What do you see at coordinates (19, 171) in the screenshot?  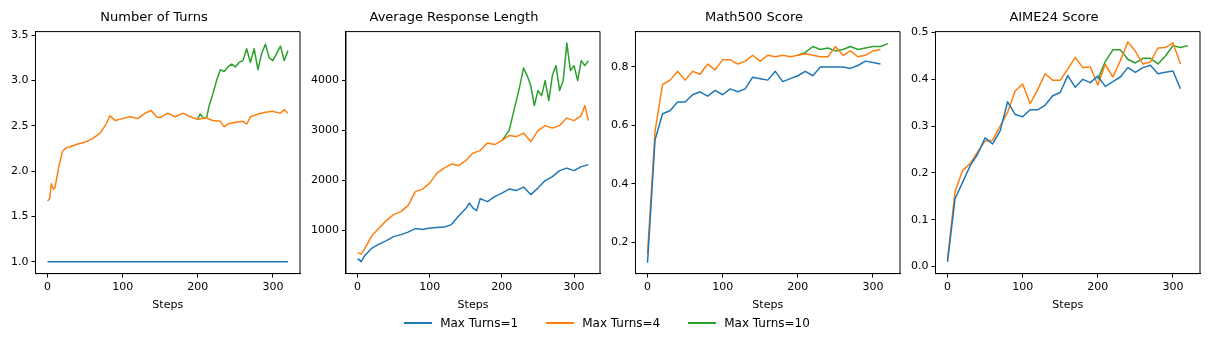 I see `y-tick-label: 2.0` at bounding box center [19, 171].